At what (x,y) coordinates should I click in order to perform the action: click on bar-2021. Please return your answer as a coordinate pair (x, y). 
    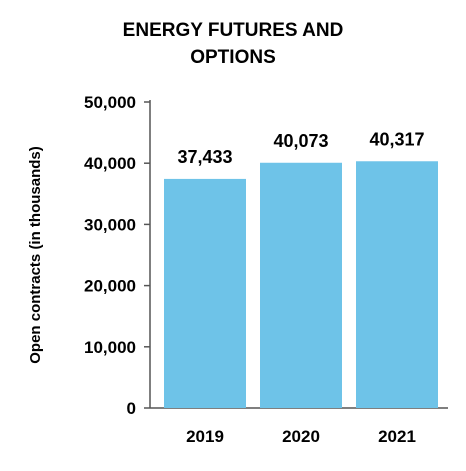
    Looking at the image, I should click on (397, 284).